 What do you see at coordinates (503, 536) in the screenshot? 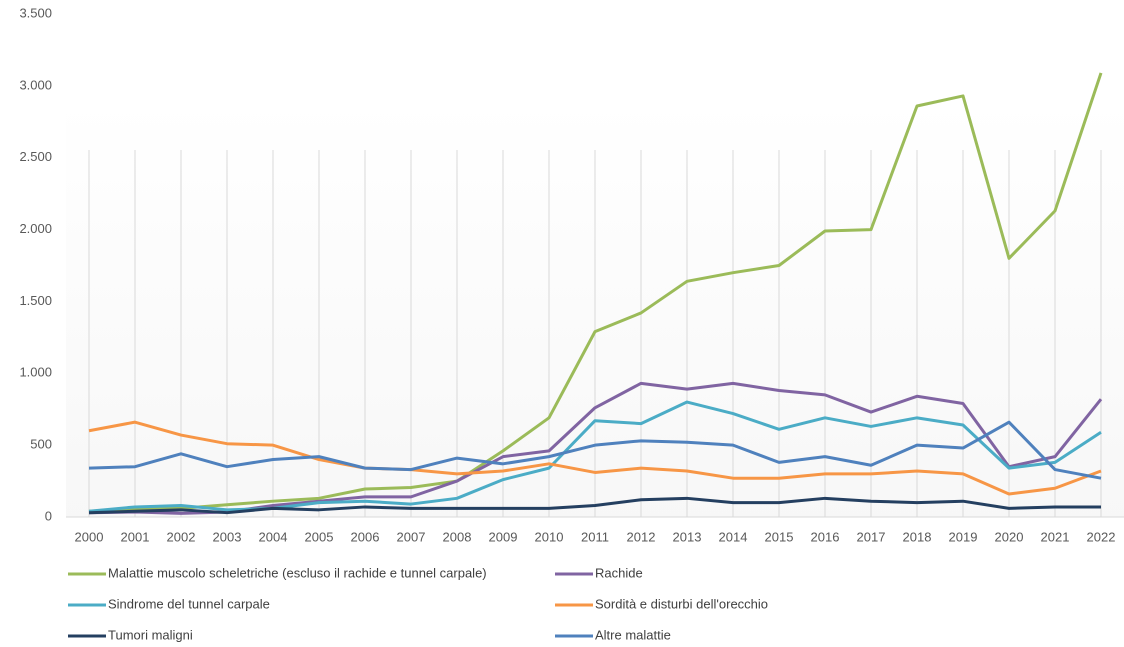
I see `x-tick-label: 2009` at bounding box center [503, 536].